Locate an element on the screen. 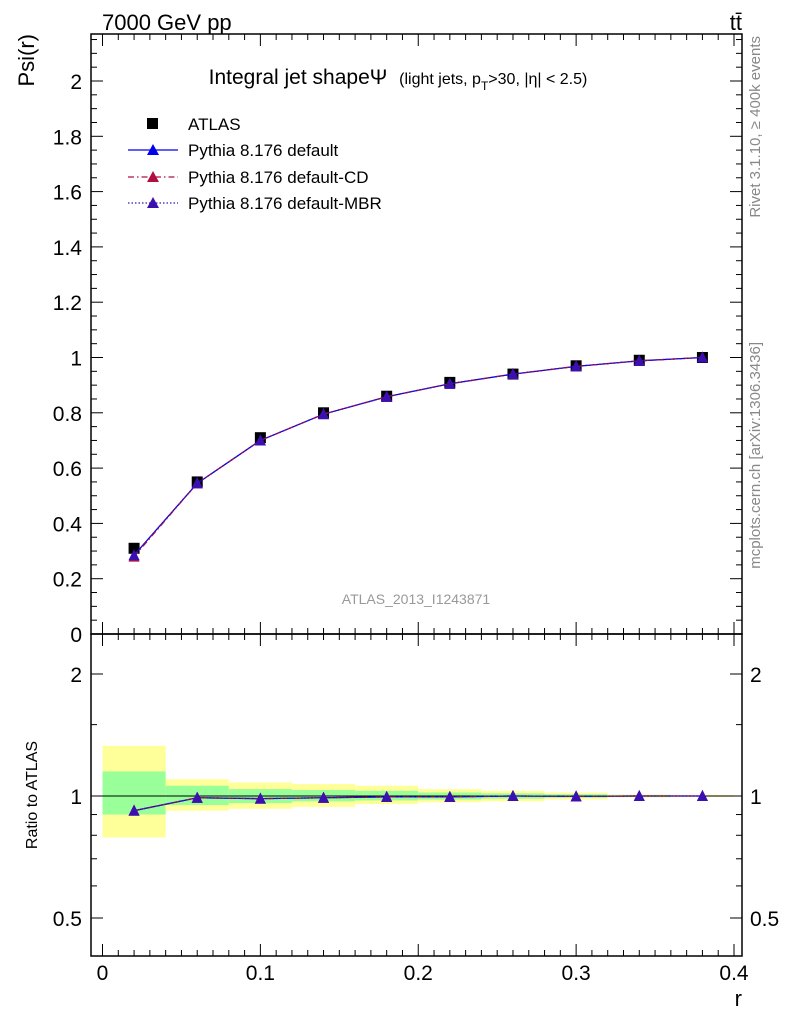 This screenshot has height=1029, width=786. lower-y-tick-label-right: 0.5 is located at coordinates (764, 919).